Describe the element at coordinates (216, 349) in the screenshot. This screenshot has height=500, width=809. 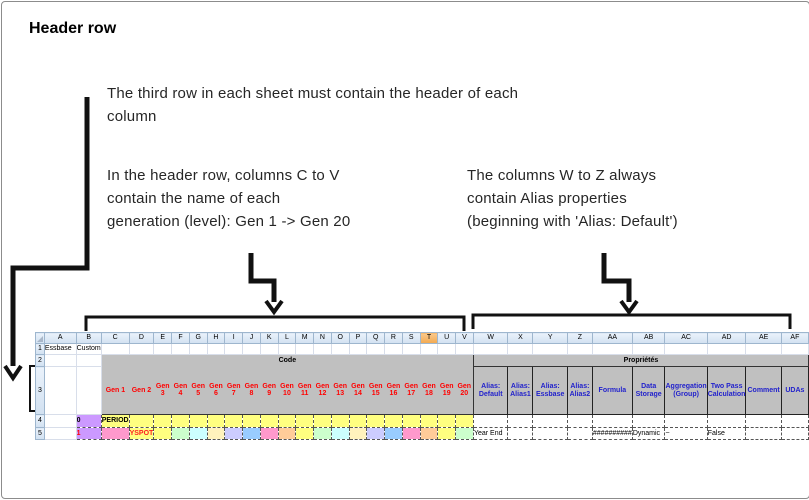
I see `cell-H1` at that location.